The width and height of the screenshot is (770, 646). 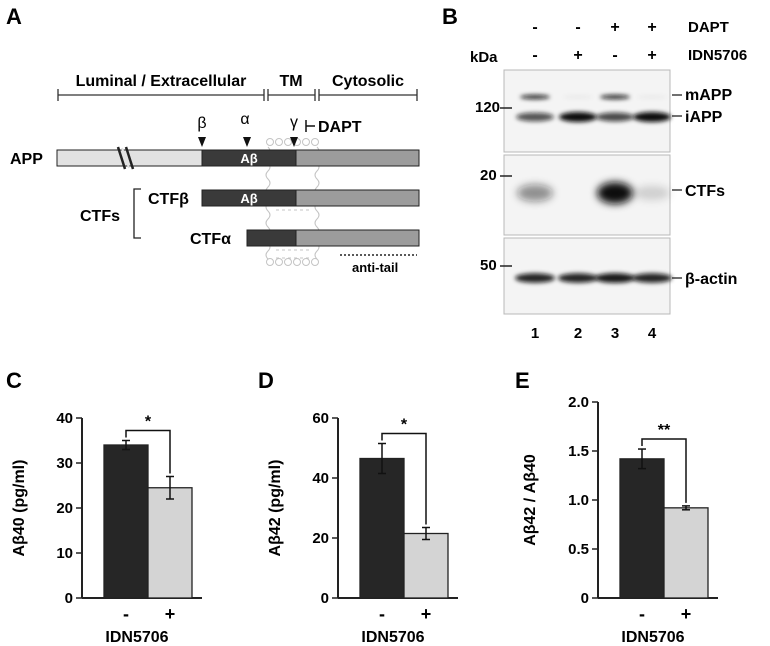 What do you see at coordinates (248, 158) in the screenshot?
I see `abeta-domain-label: Aβ` at bounding box center [248, 158].